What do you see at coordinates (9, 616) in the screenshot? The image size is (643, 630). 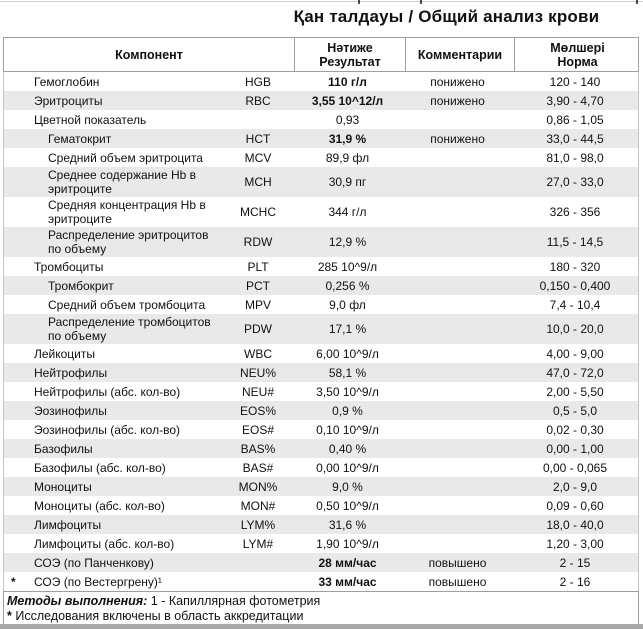 I see `accreditation-asterisk: *` at bounding box center [9, 616].